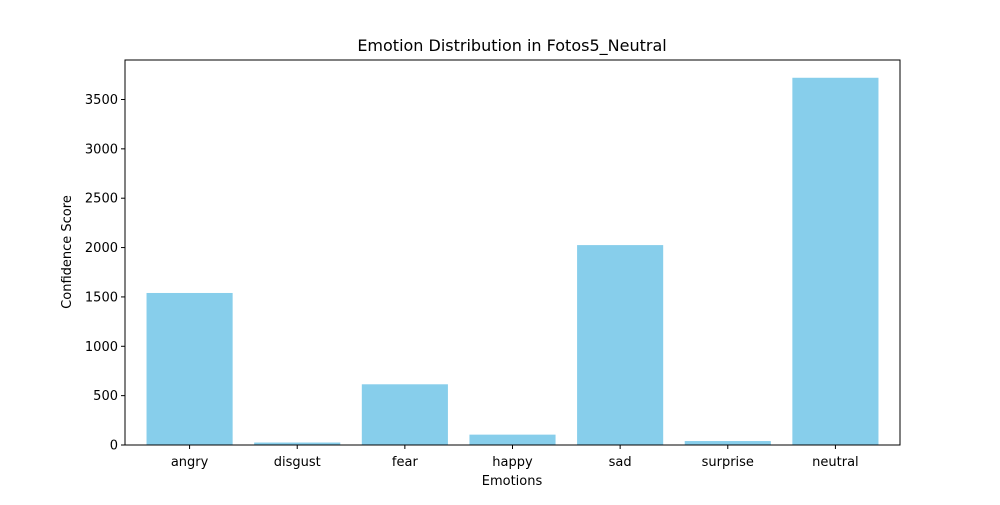 The image size is (1000, 505). I want to click on x-tick-label-neutral: neutral, so click(835, 462).